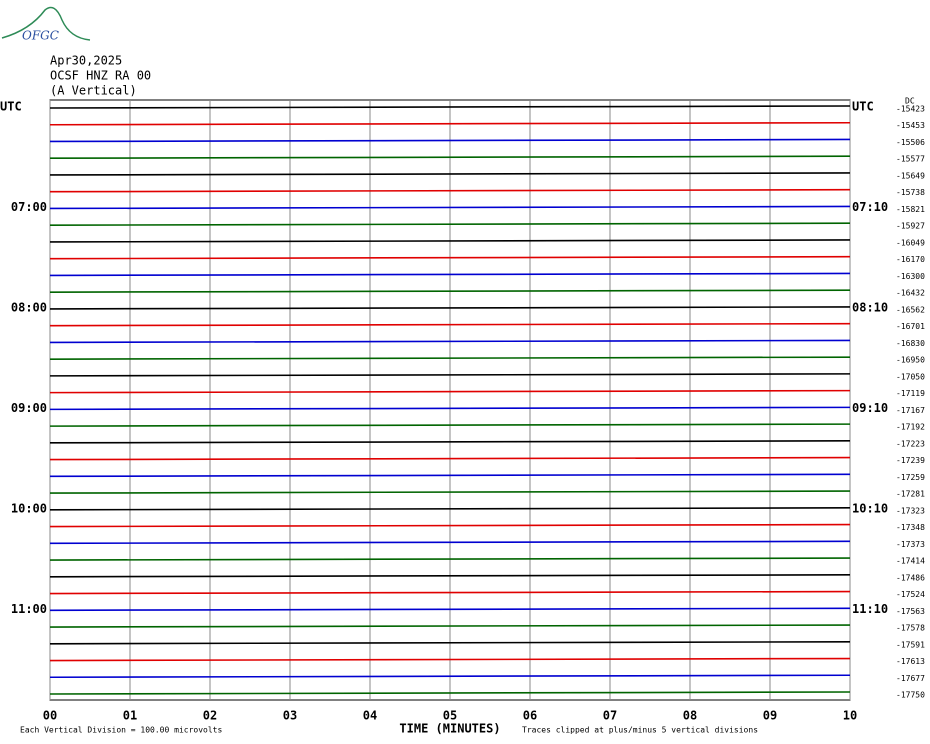  I want to click on offset-label: -15927, so click(910, 226).